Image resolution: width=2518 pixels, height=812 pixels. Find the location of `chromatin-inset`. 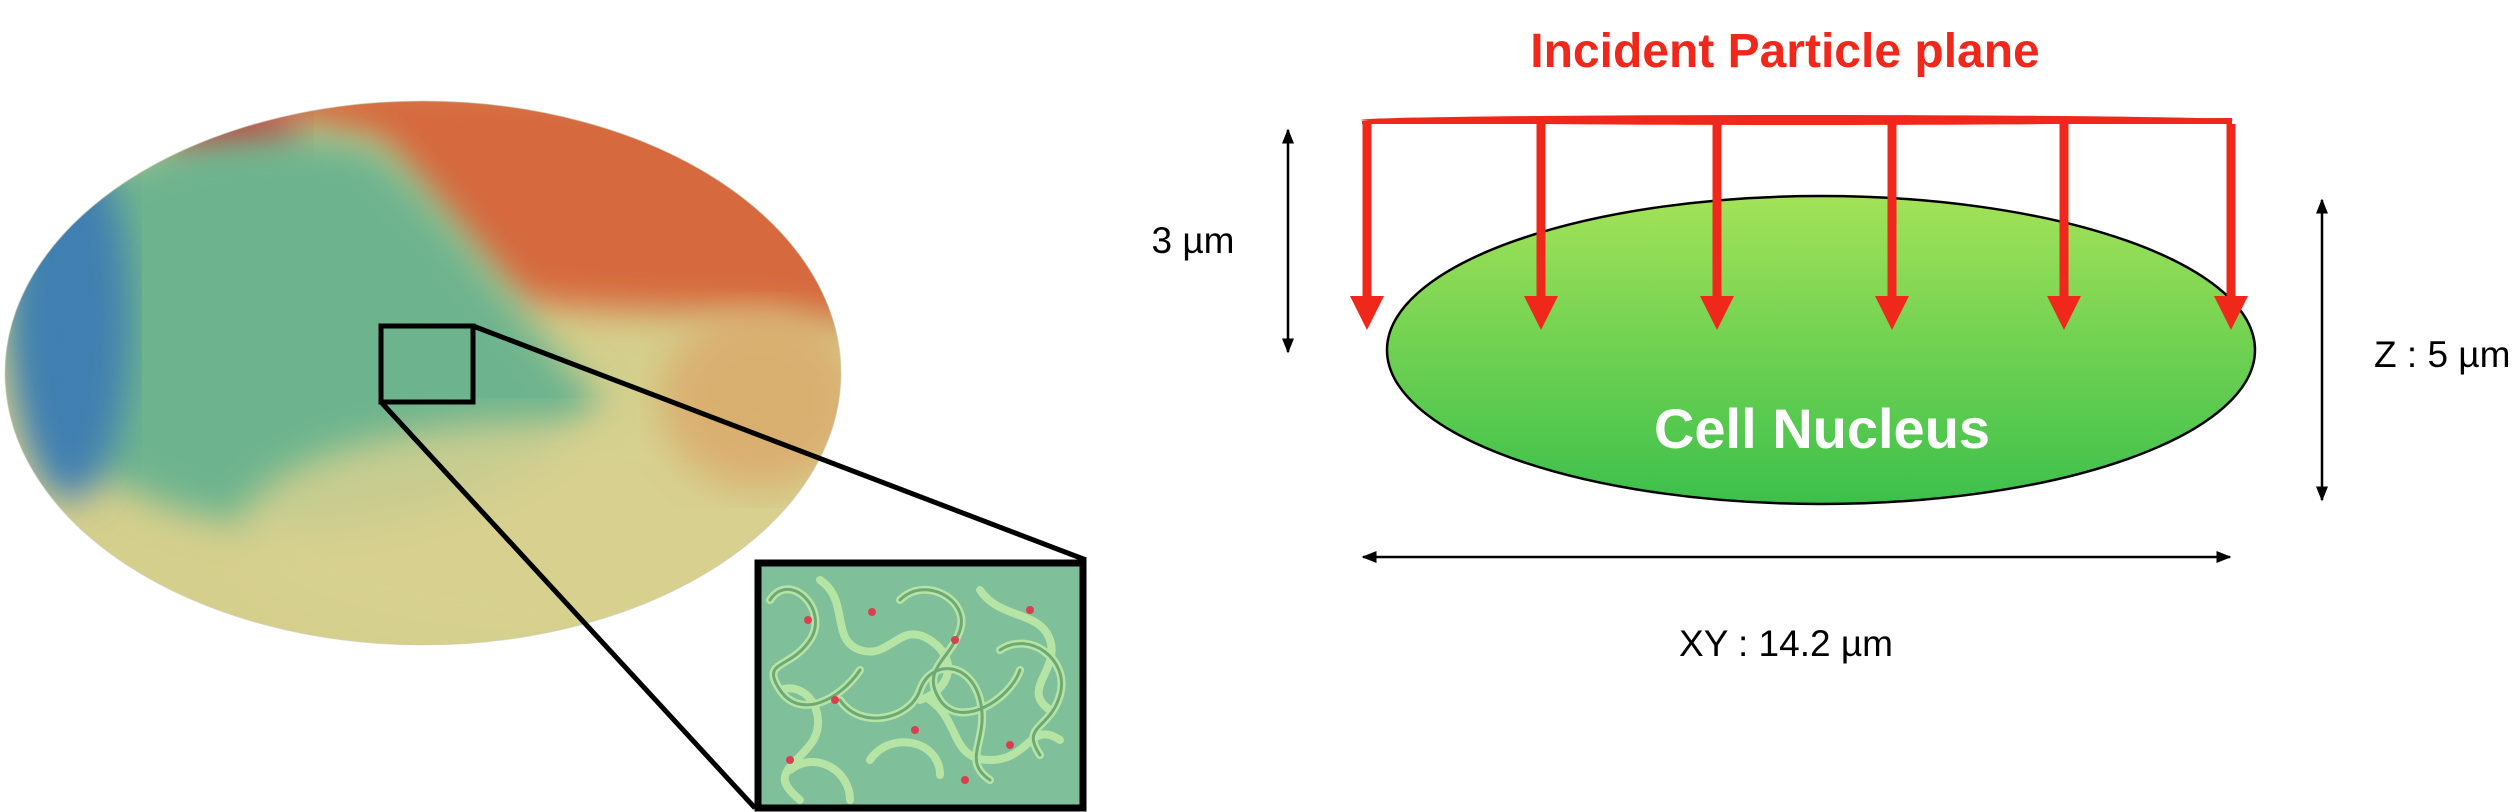

chromatin-inset is located at coordinates (920, 685).